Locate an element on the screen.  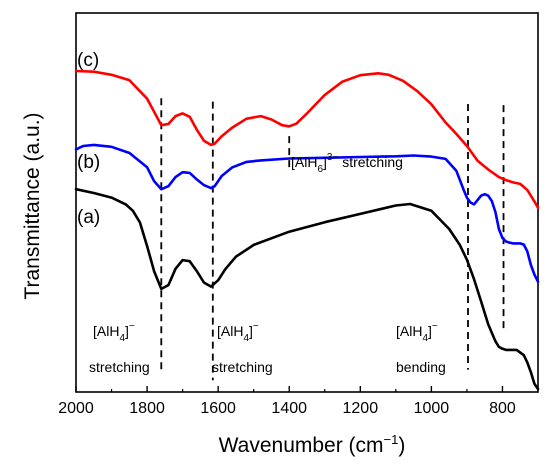
series-label-b: (b) is located at coordinates (88, 162).